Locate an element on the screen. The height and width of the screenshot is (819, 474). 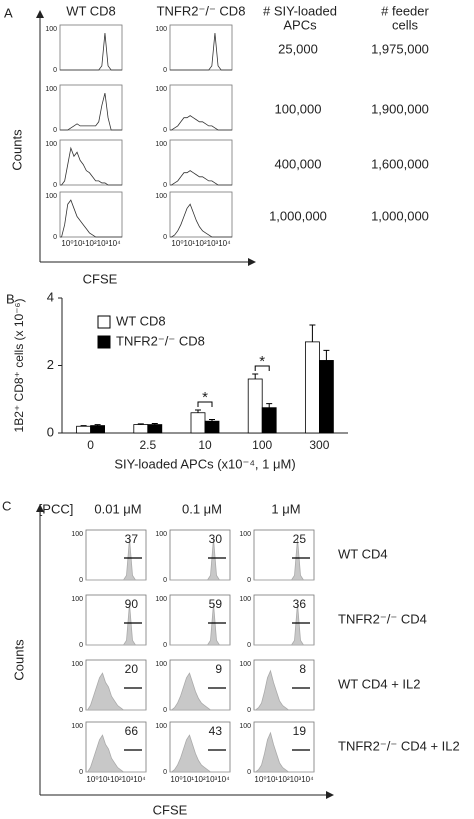
column-header: 1 μM is located at coordinates (285, 508).